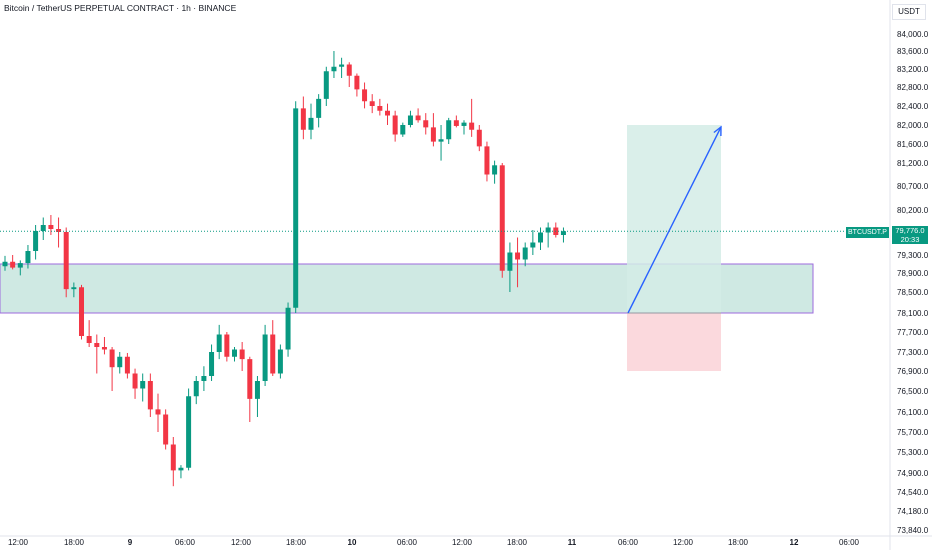 This screenshot has height=550, width=932. I want to click on stop-zone, so click(674, 342).